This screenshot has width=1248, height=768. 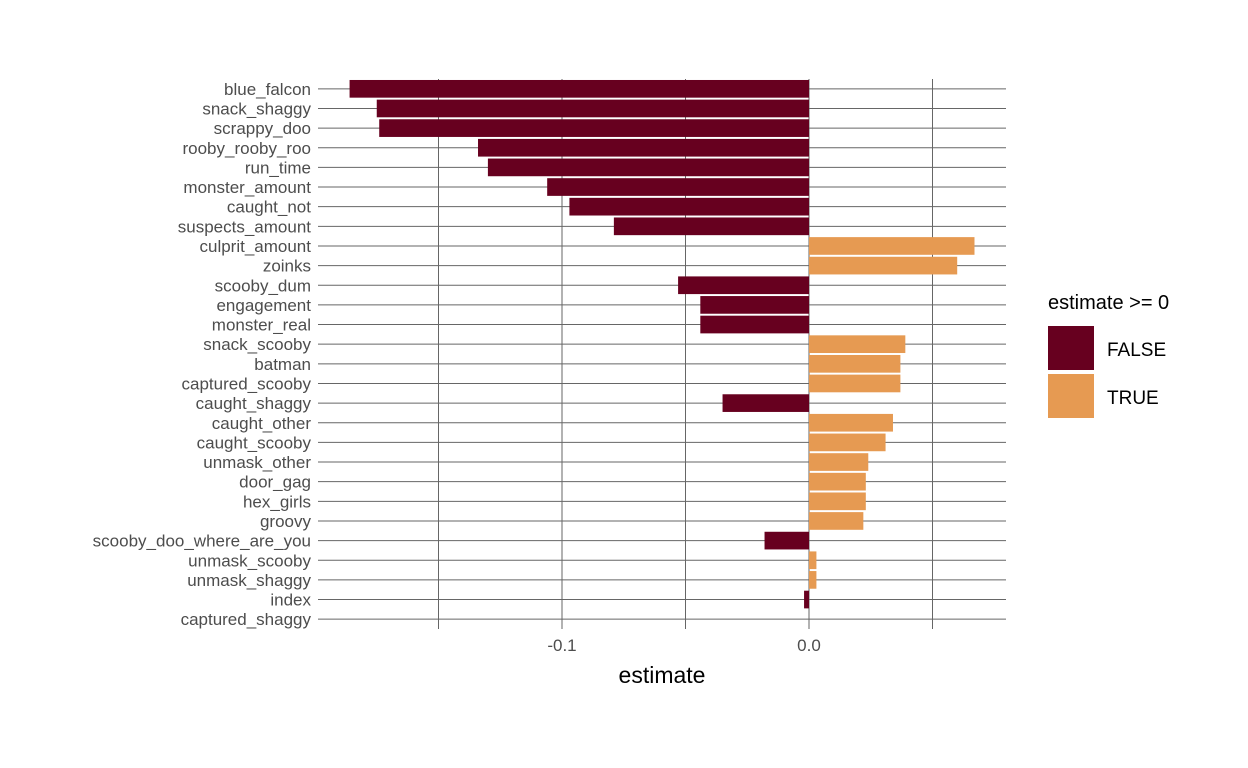 I want to click on bar-monster-amount, so click(x=678, y=187).